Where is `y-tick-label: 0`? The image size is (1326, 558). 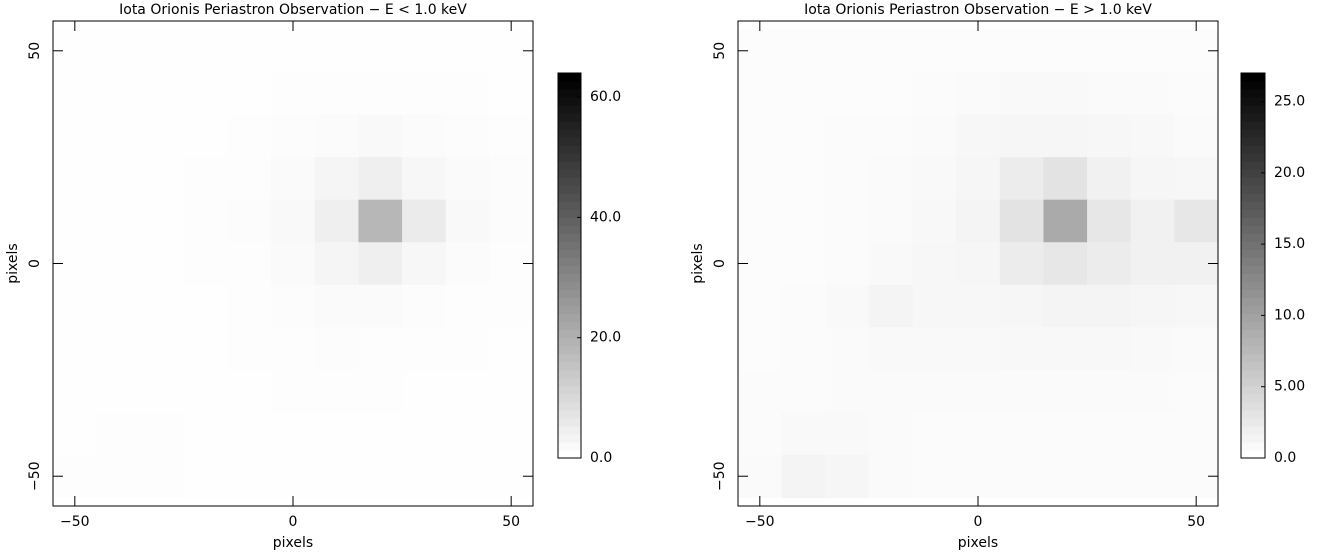 y-tick-label: 0 is located at coordinates (720, 263).